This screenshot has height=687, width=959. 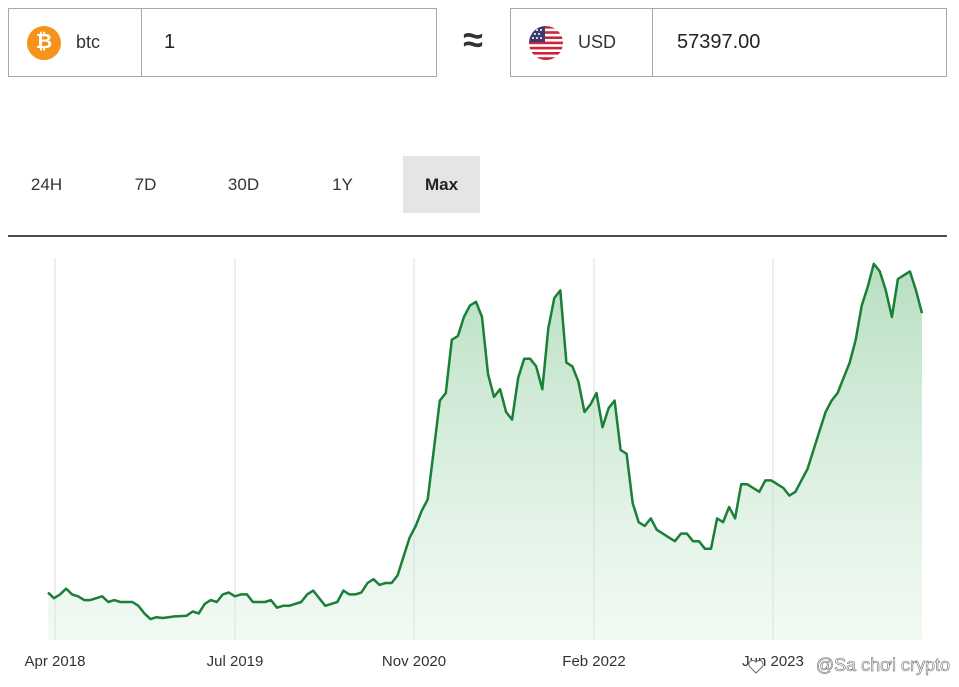 I want to click on from-amount-input: 1, so click(x=158, y=42).